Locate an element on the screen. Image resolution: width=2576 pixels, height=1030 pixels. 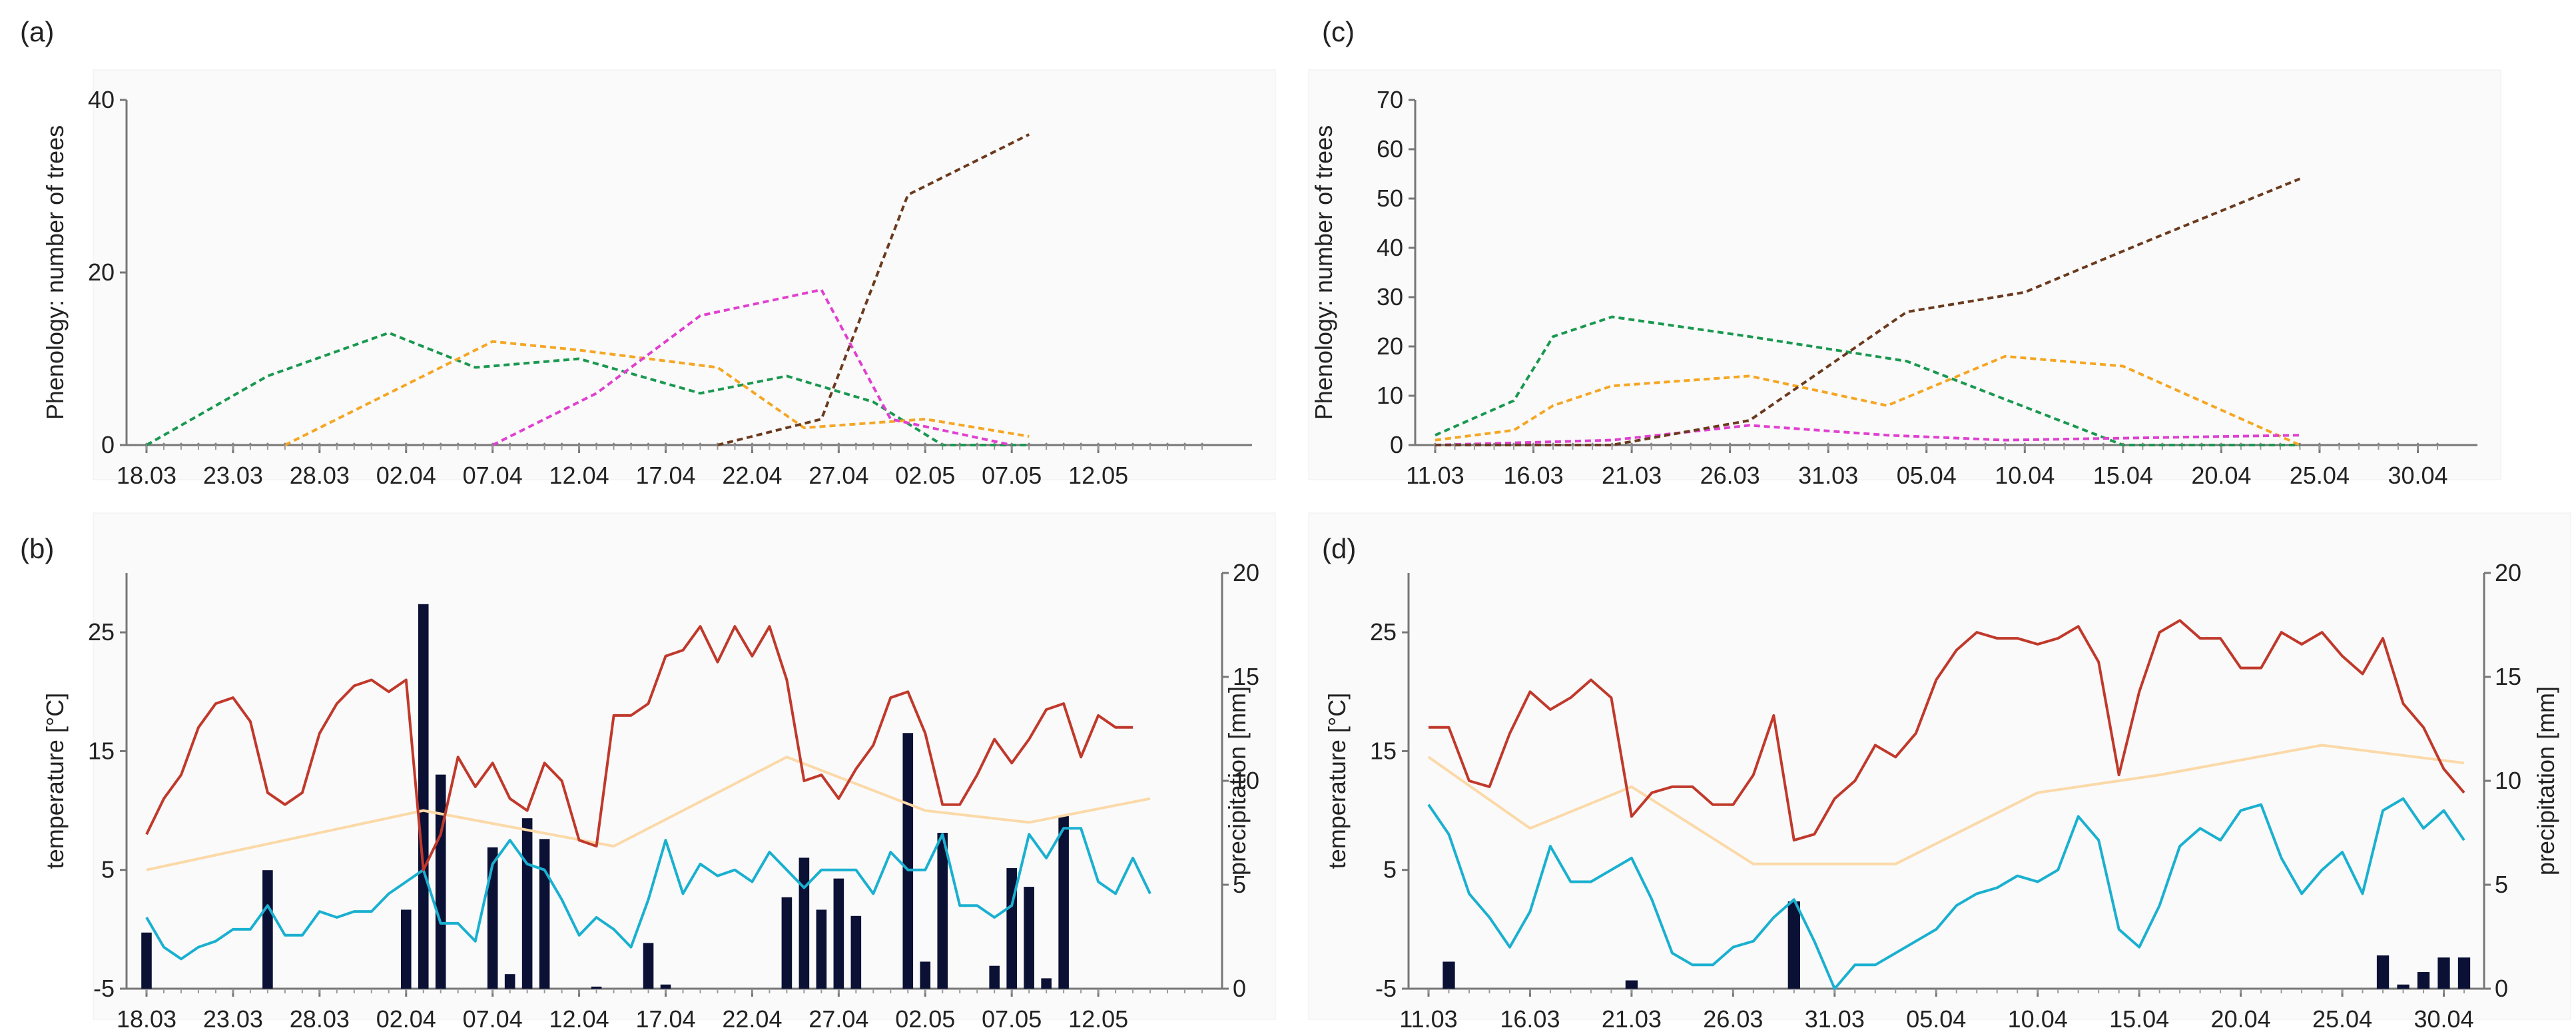
panel-b-tmean-line is located at coordinates (648, 814).